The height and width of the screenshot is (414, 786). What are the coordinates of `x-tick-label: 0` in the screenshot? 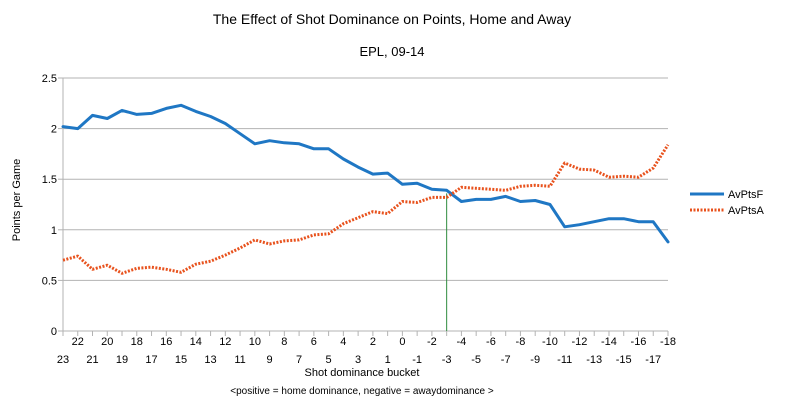 It's located at (402, 342).